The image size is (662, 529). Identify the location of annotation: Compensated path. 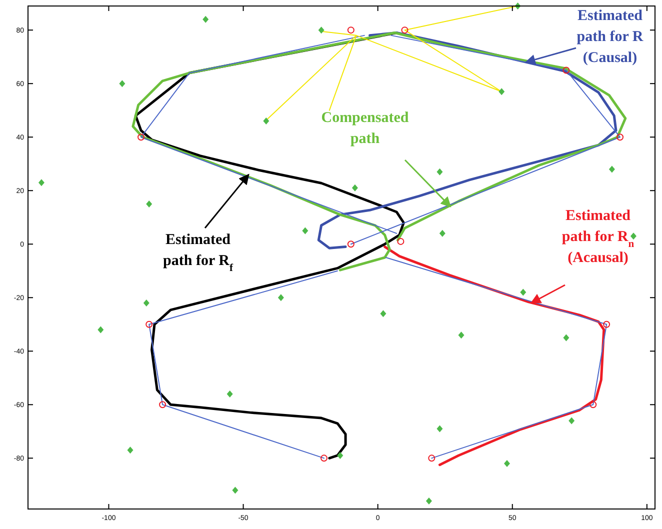
(365, 128).